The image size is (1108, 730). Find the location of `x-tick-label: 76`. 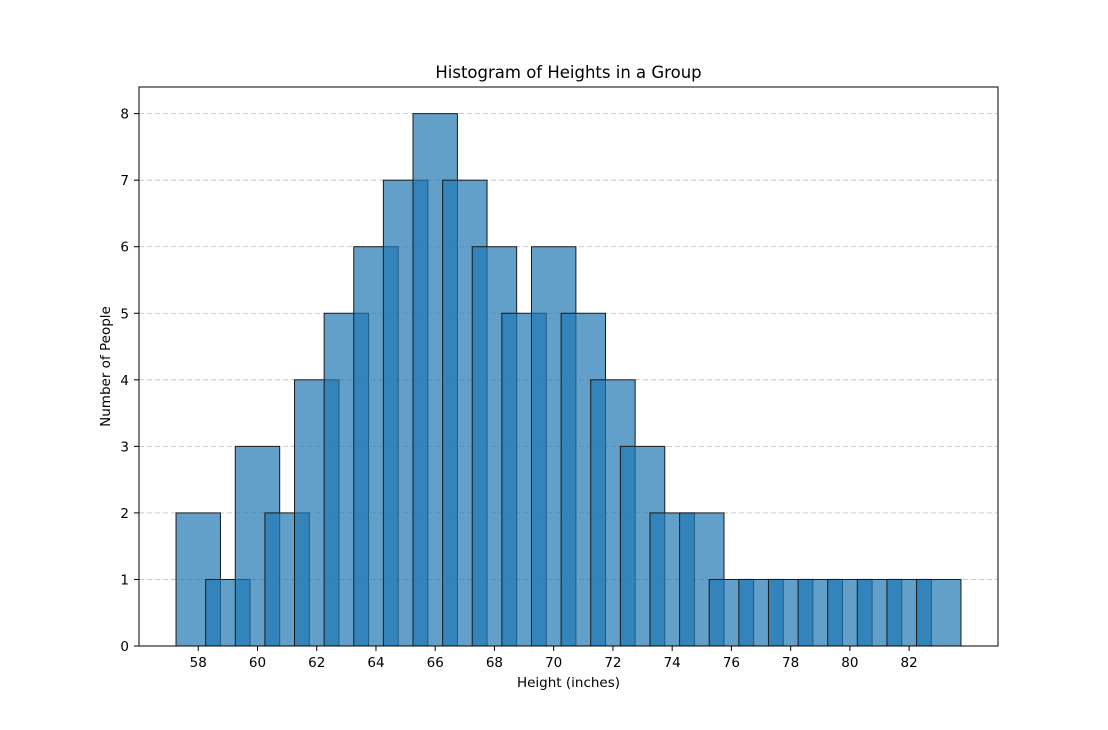

x-tick-label: 76 is located at coordinates (731, 663).